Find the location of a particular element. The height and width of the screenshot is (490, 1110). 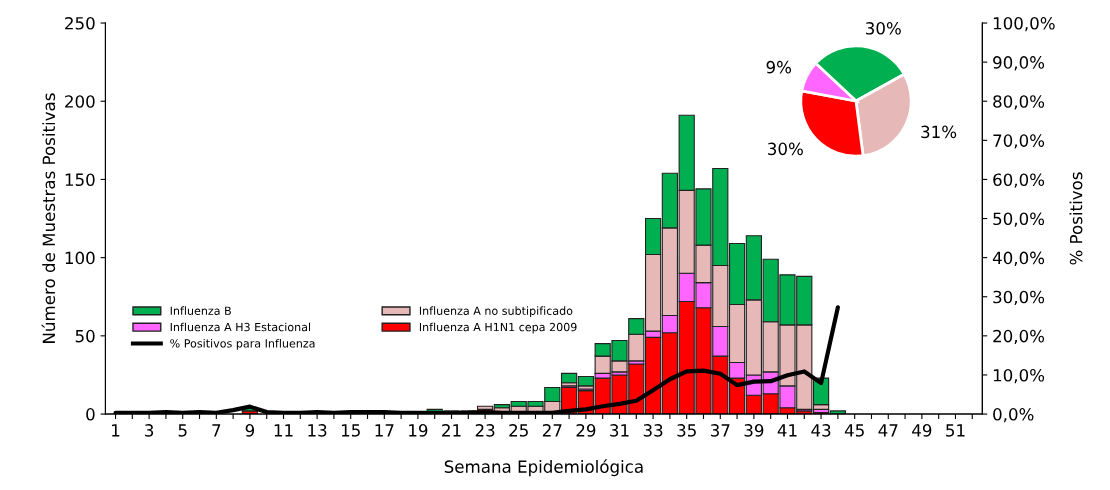

x-tick-label: 47 is located at coordinates (888, 430).